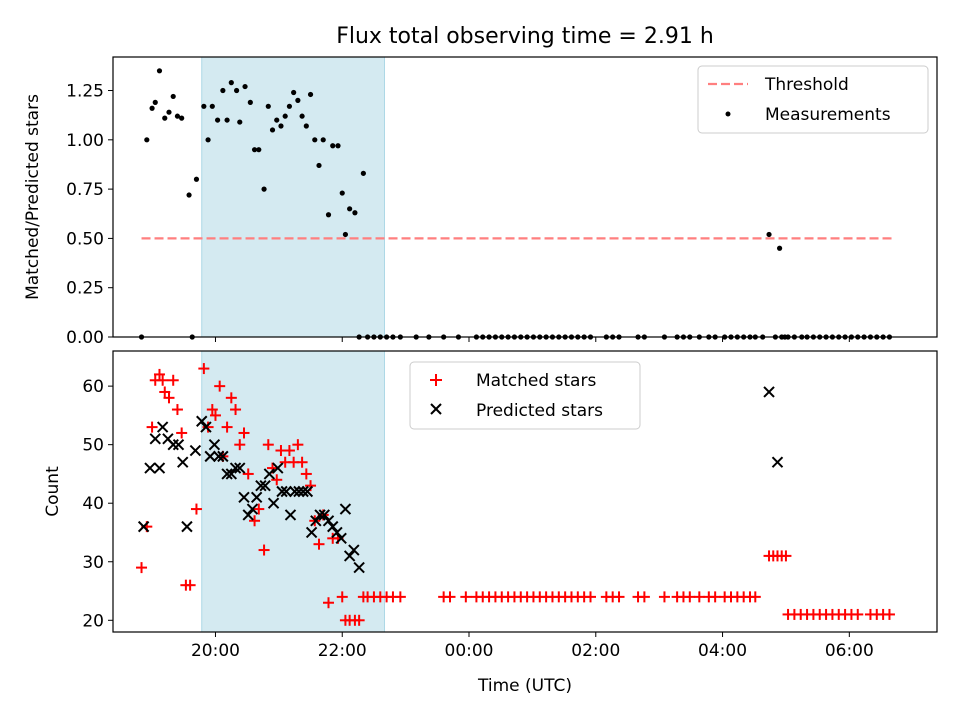  Describe the element at coordinates (524, 686) in the screenshot. I see `x-axis-label: Time (UTC)` at that location.